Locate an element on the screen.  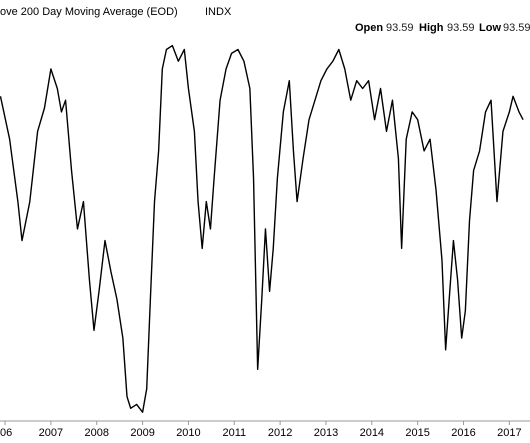
x-tick-label: 2016 is located at coordinates (463, 433).